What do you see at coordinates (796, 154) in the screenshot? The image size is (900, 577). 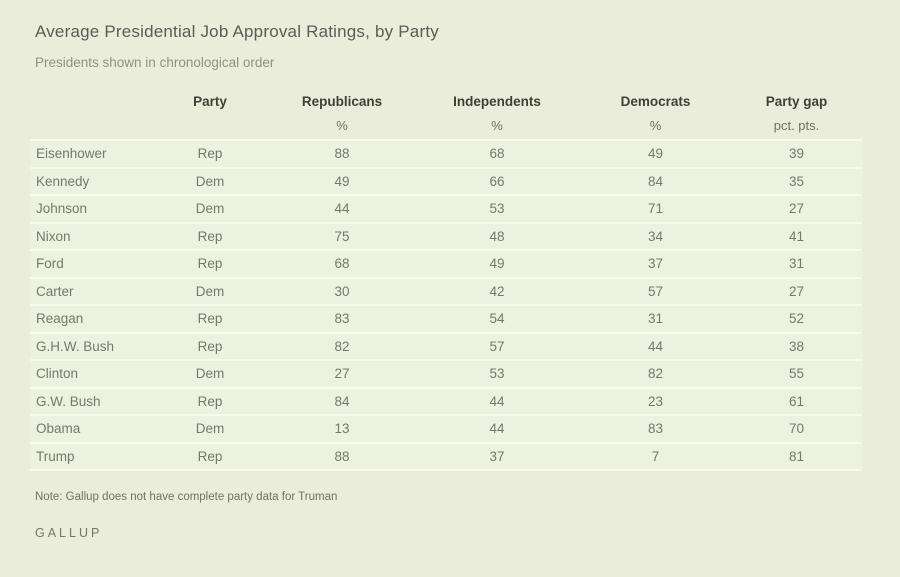 I see `party-gap-cell: 39` at bounding box center [796, 154].